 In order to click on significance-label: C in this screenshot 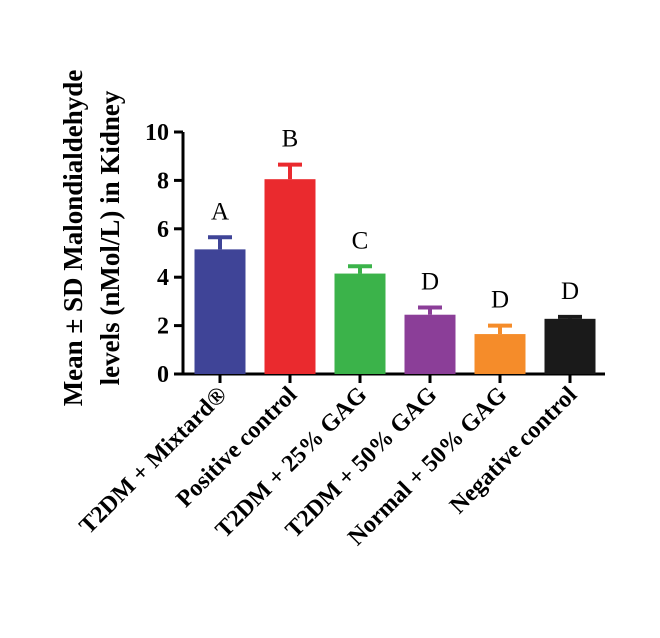, I will do `click(360, 240)`.